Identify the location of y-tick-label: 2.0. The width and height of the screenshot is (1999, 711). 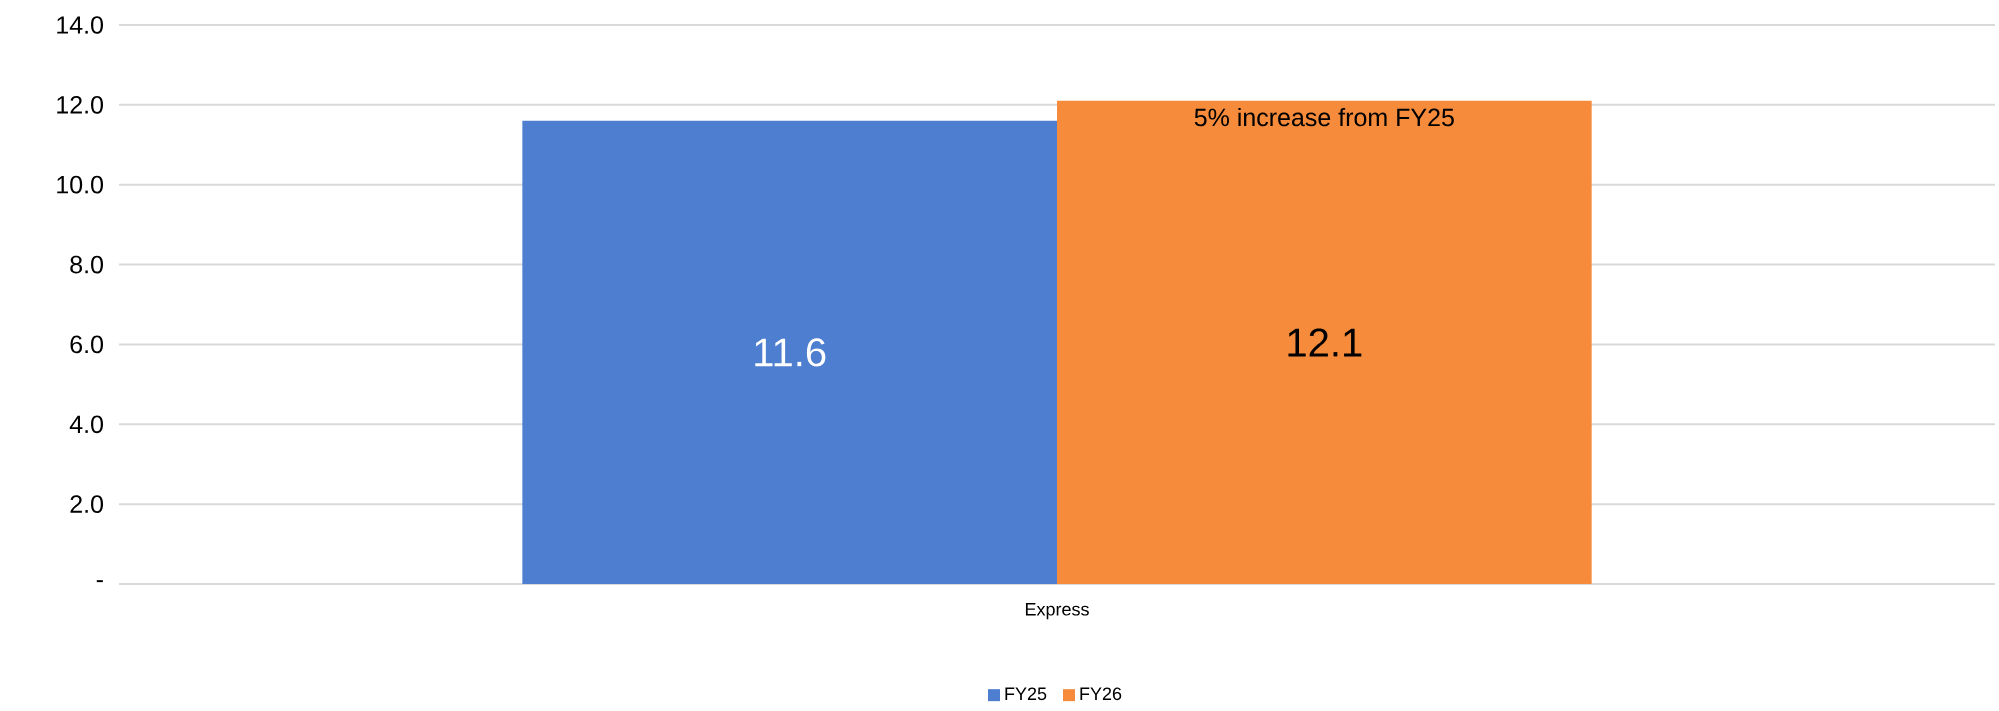
(87, 504).